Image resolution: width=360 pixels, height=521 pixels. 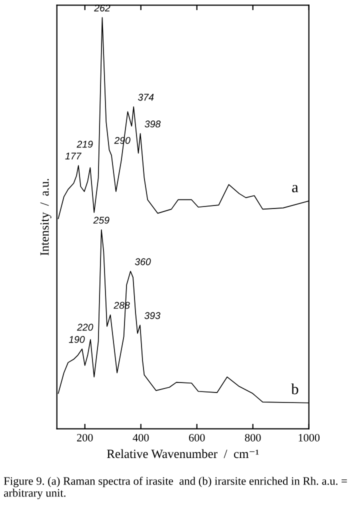 I want to click on annotation: 177, so click(x=73, y=156).